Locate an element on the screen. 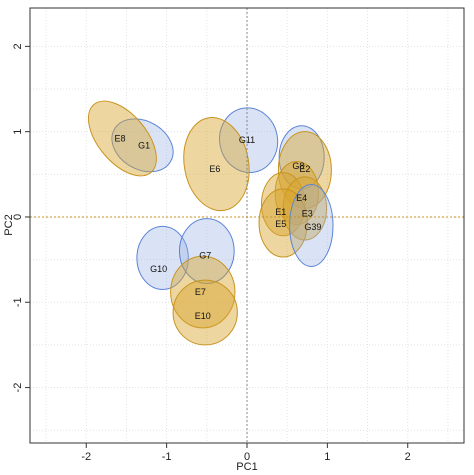  label-g8: G8 is located at coordinates (298, 166).